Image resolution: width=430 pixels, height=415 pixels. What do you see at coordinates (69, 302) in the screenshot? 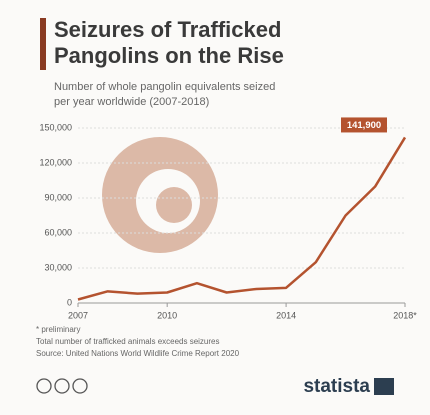
I see `y-tick-label: 0` at bounding box center [69, 302].